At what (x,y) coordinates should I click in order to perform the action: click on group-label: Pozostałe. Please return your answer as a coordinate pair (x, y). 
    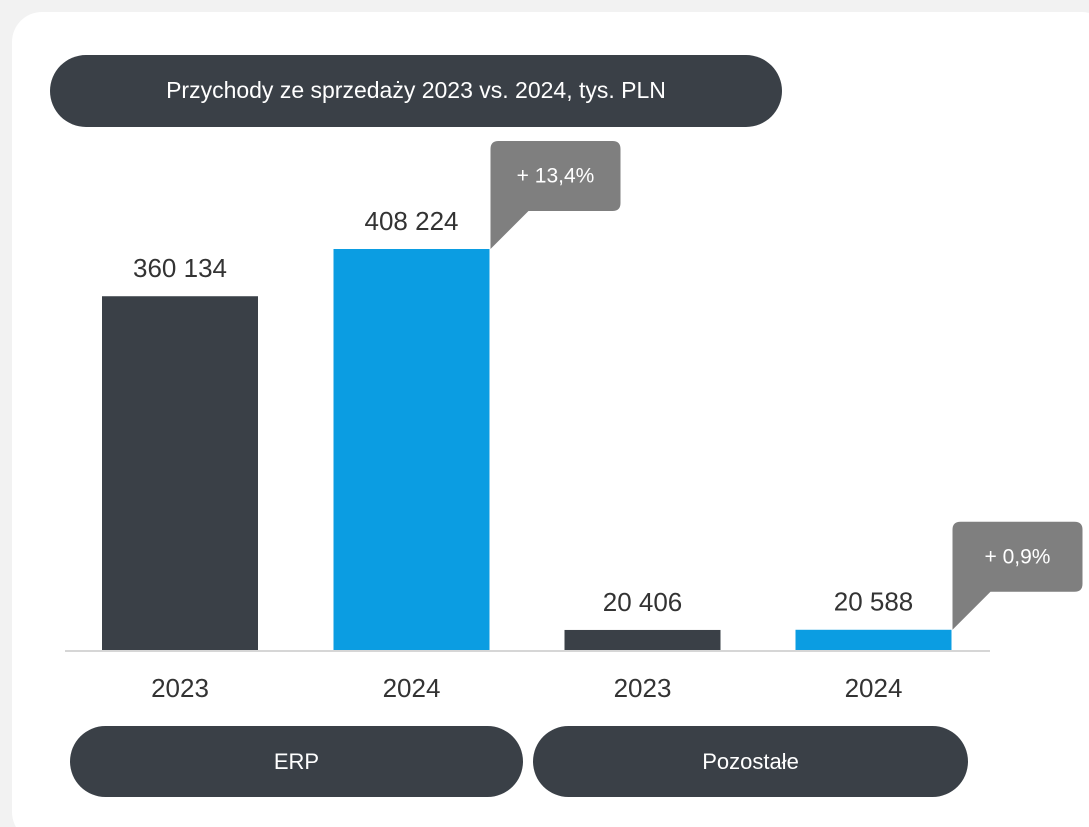
    Looking at the image, I should click on (750, 761).